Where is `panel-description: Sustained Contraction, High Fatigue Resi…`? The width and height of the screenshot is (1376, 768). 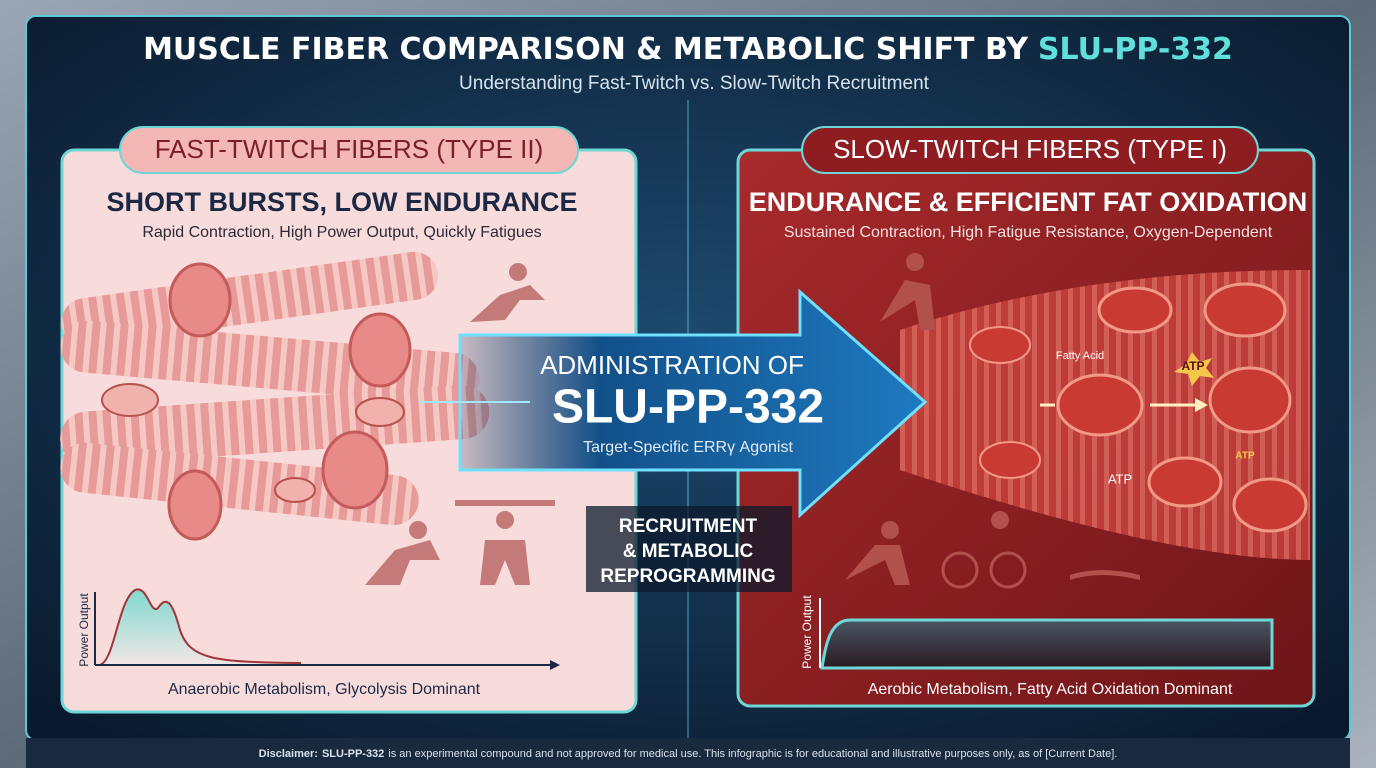 panel-description: Sustained Contraction, High Fatigue Resi… is located at coordinates (1028, 232).